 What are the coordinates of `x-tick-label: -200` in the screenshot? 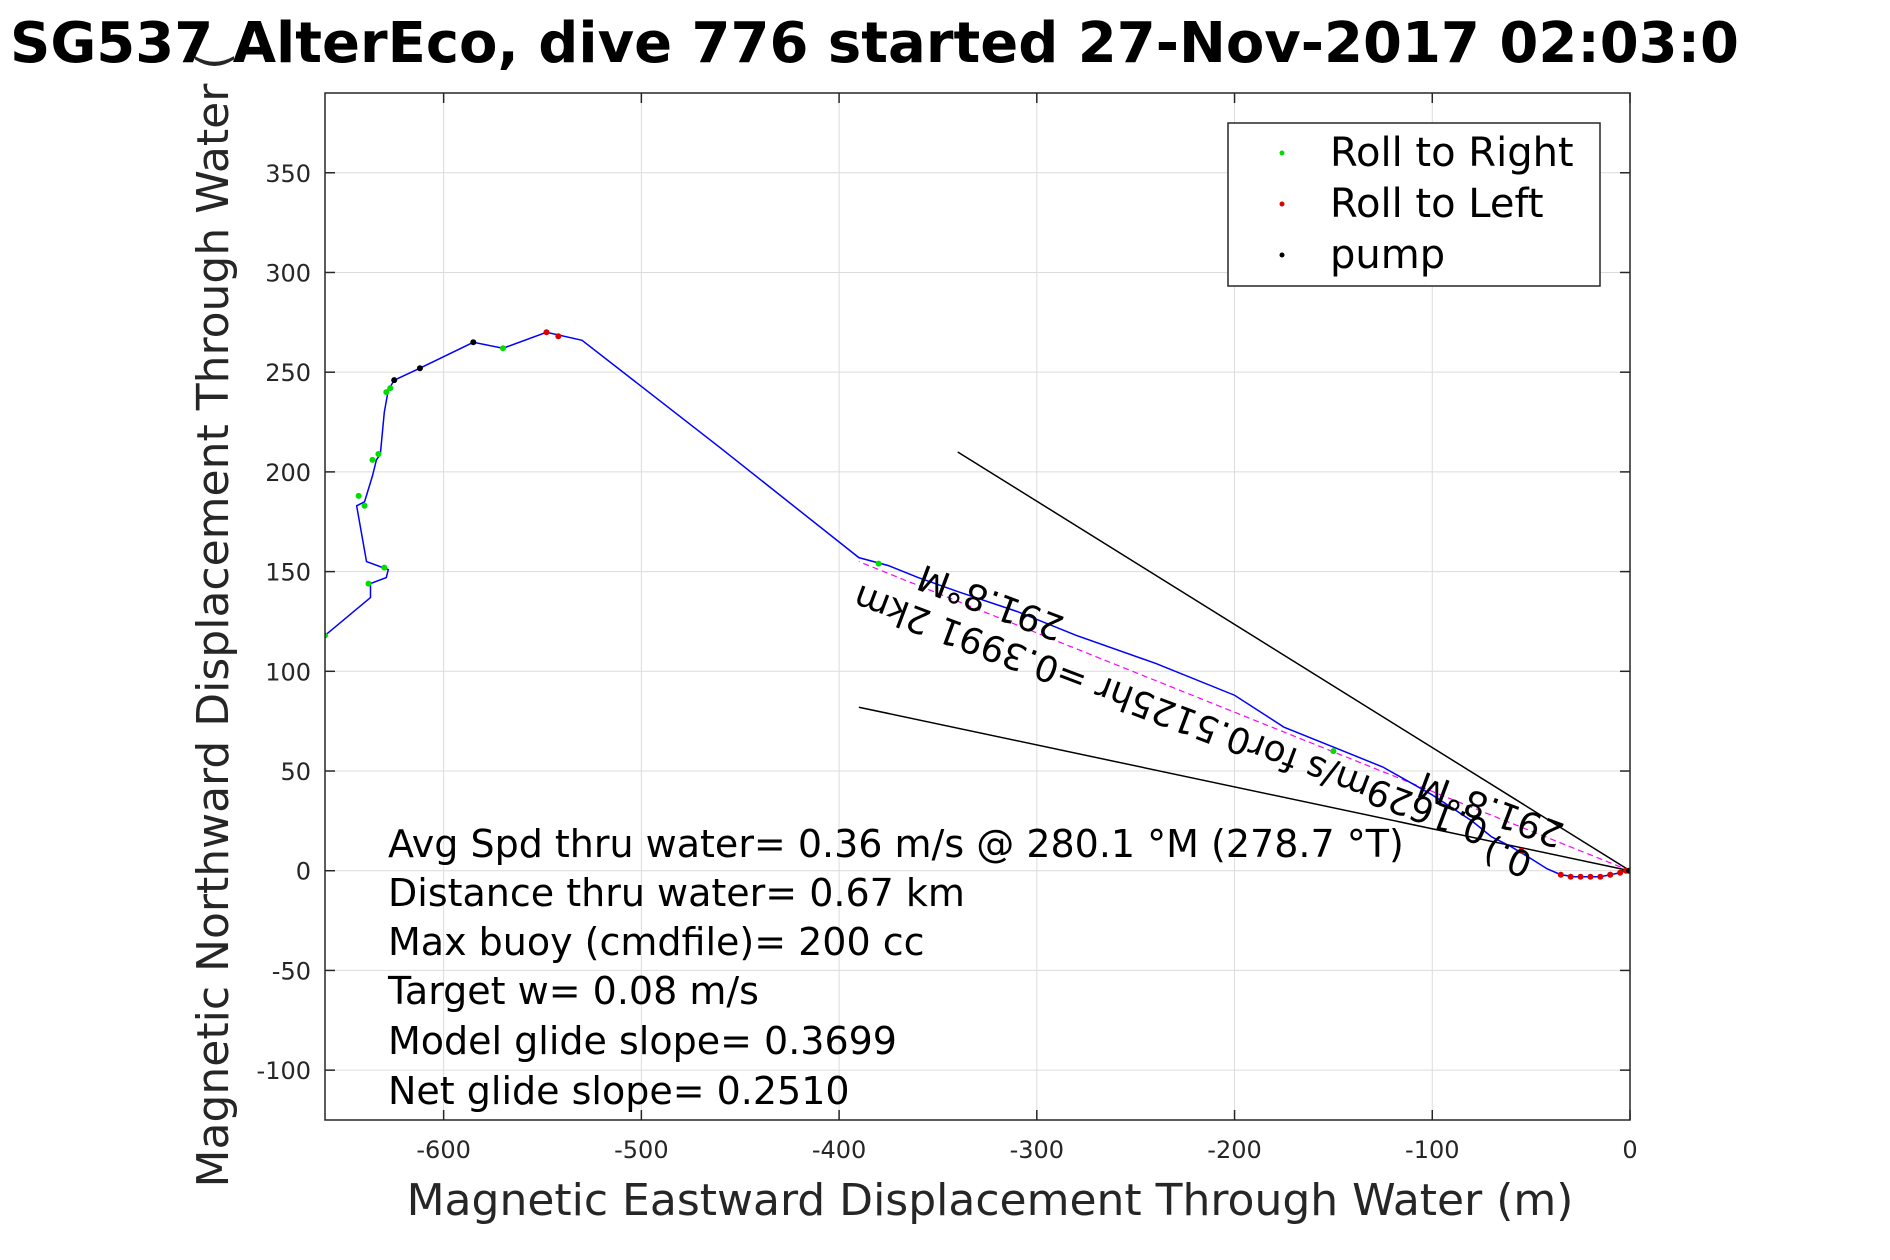 It's located at (1234, 1150).